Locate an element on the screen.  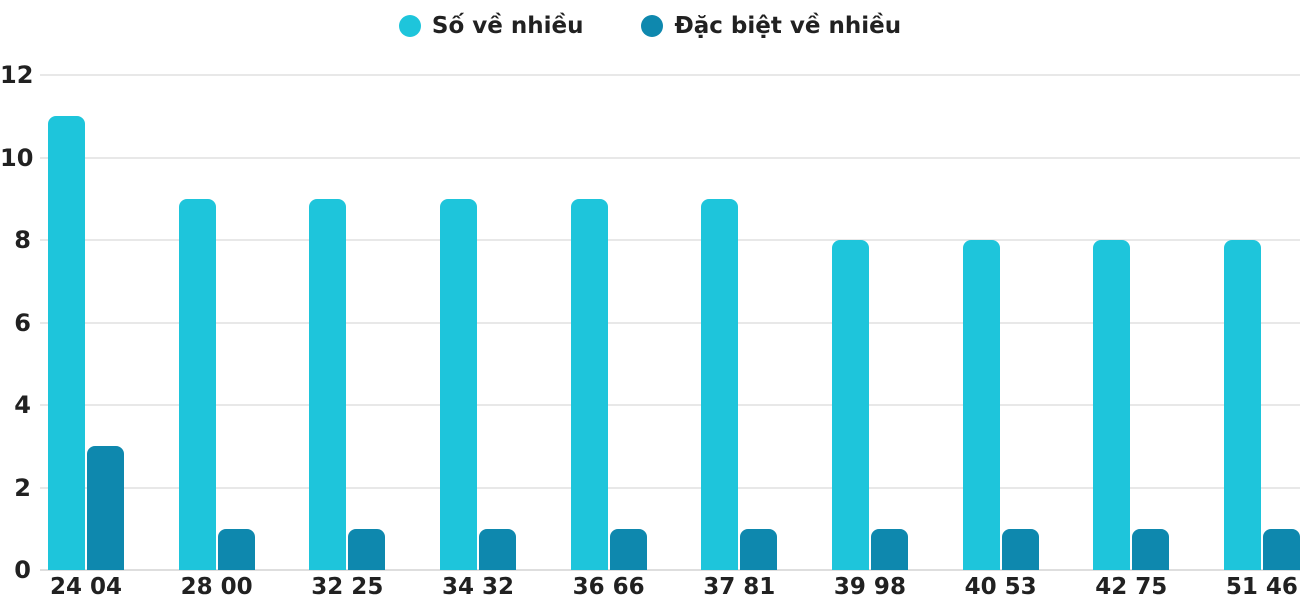
x-axis-category-label: 42 75 is located at coordinates (1131, 587).